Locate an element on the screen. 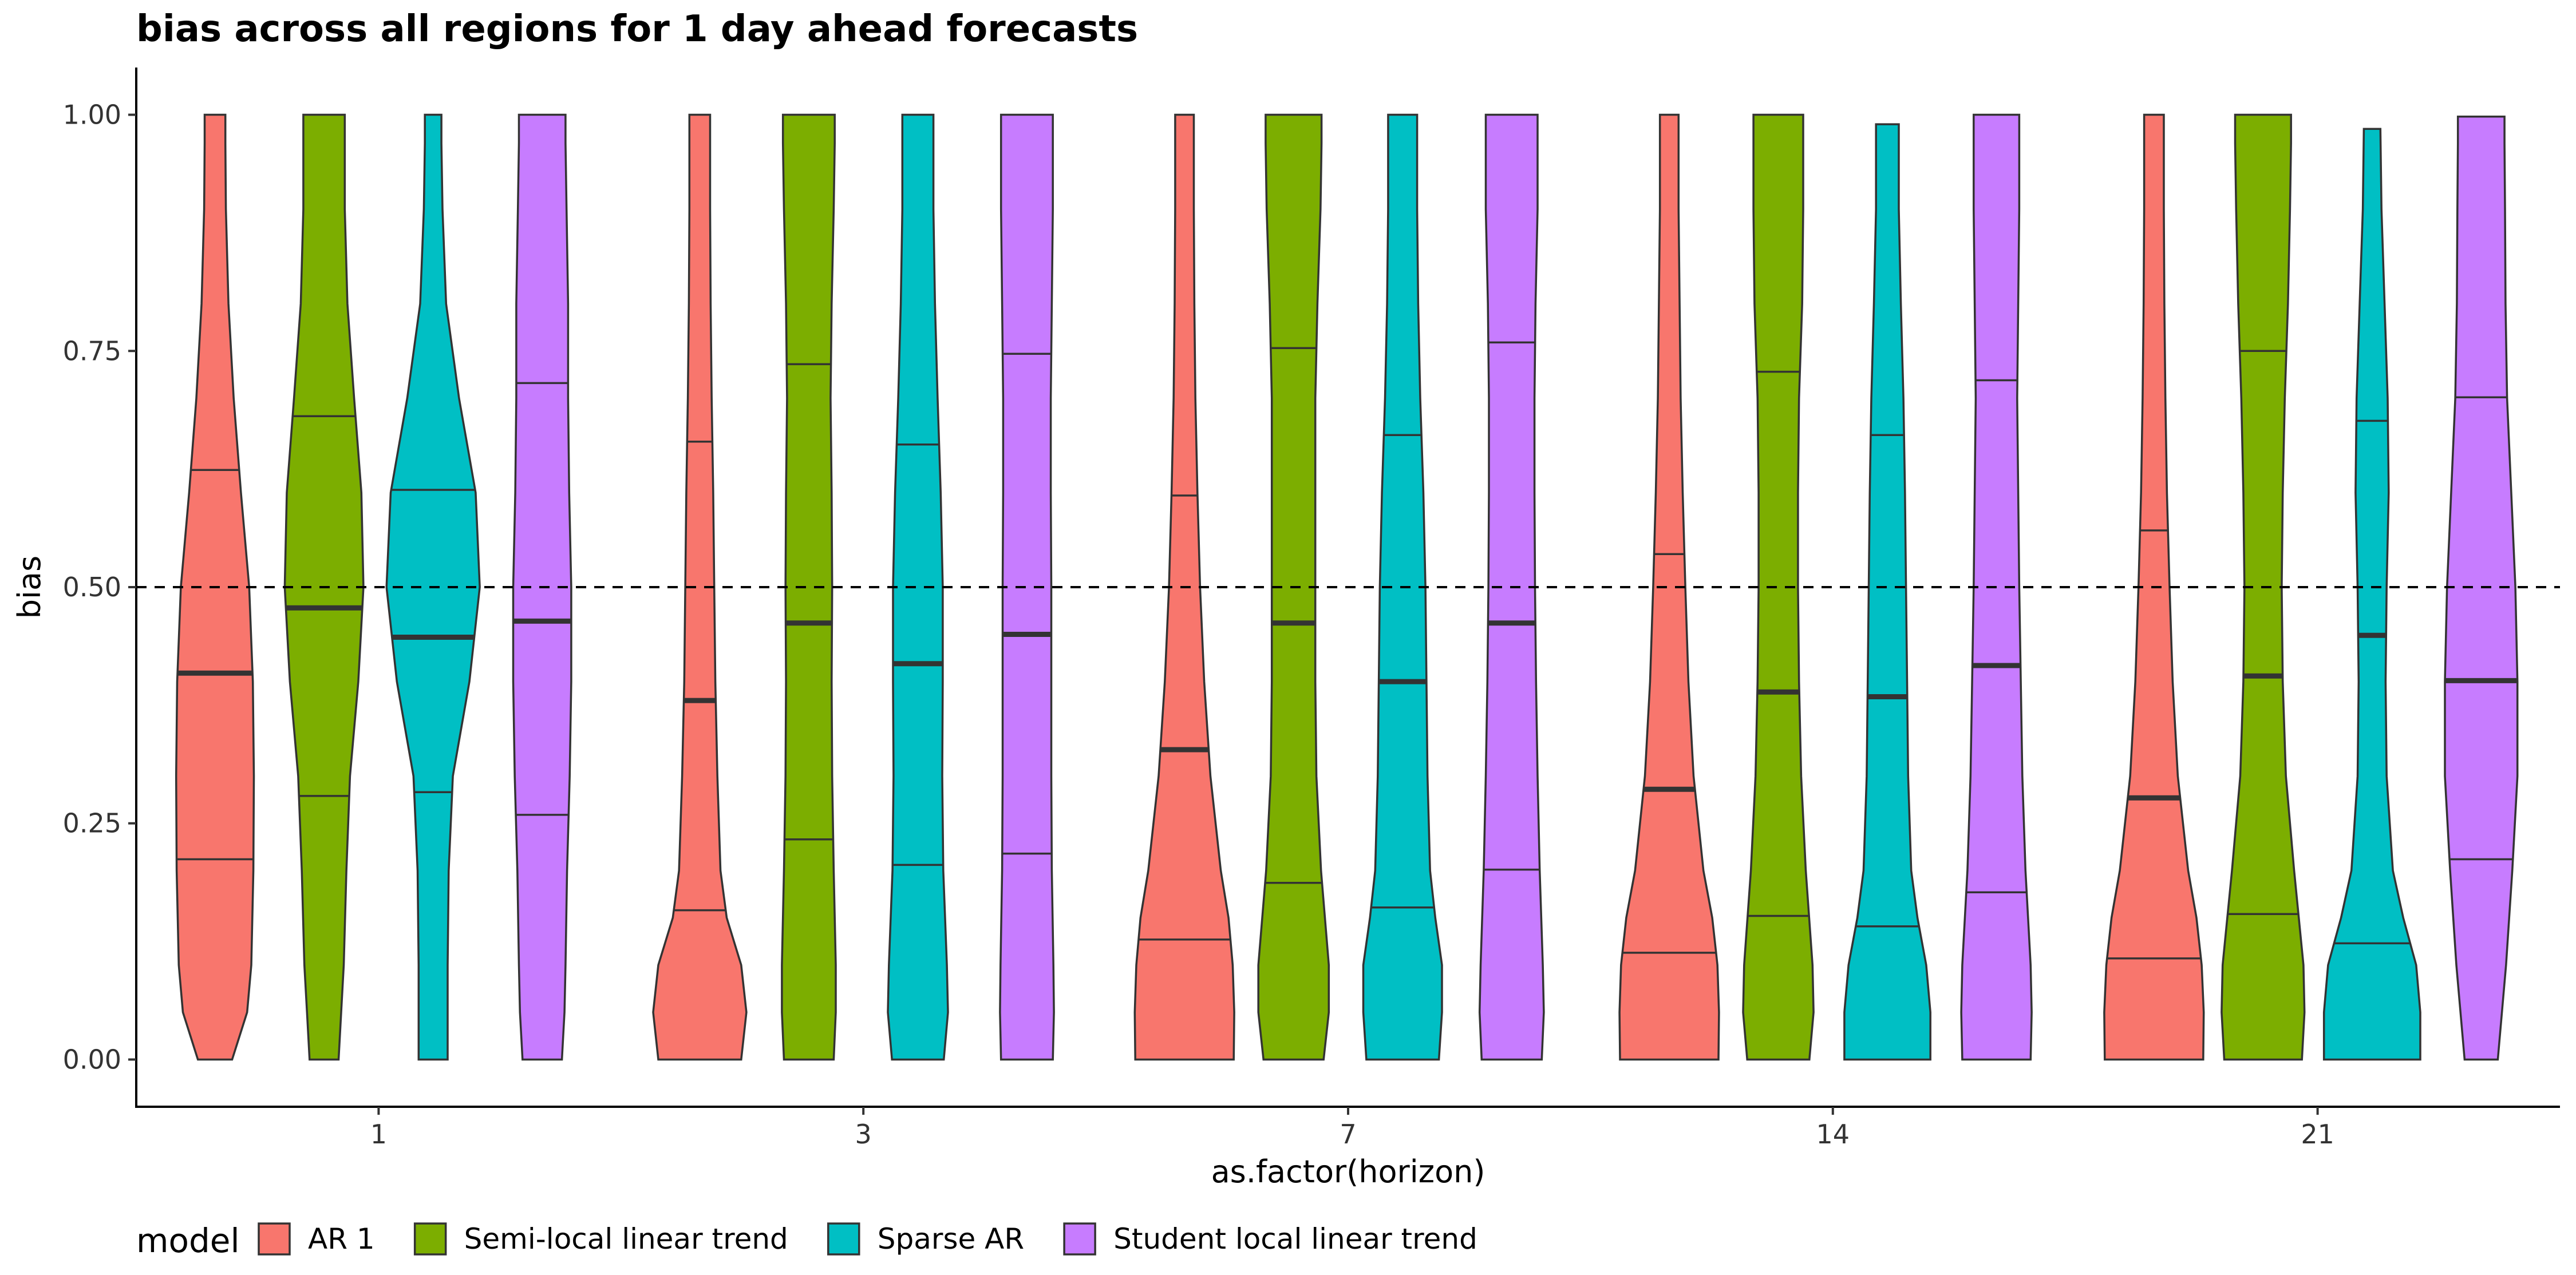 The height and width of the screenshot is (1275, 2576). y-axis-label: bias is located at coordinates (29, 587).